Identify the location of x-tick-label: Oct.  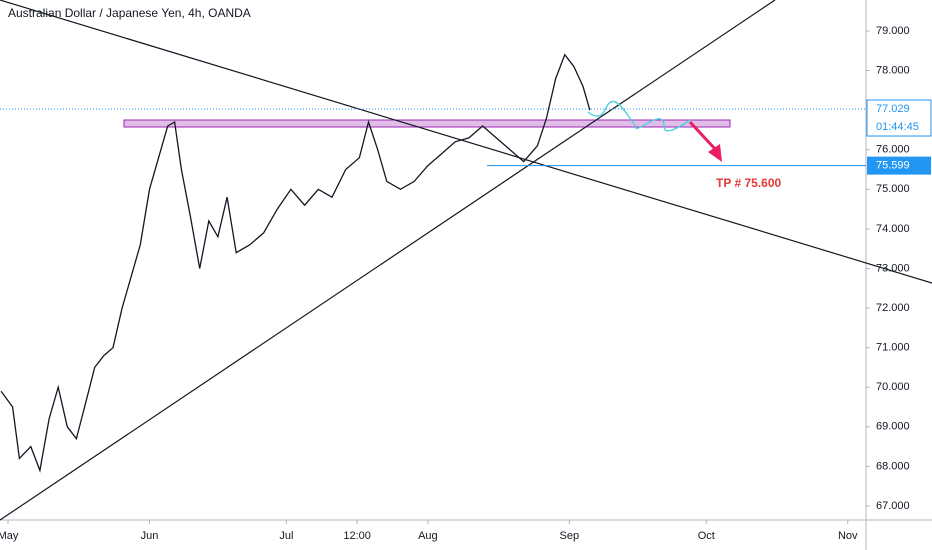
(706, 536).